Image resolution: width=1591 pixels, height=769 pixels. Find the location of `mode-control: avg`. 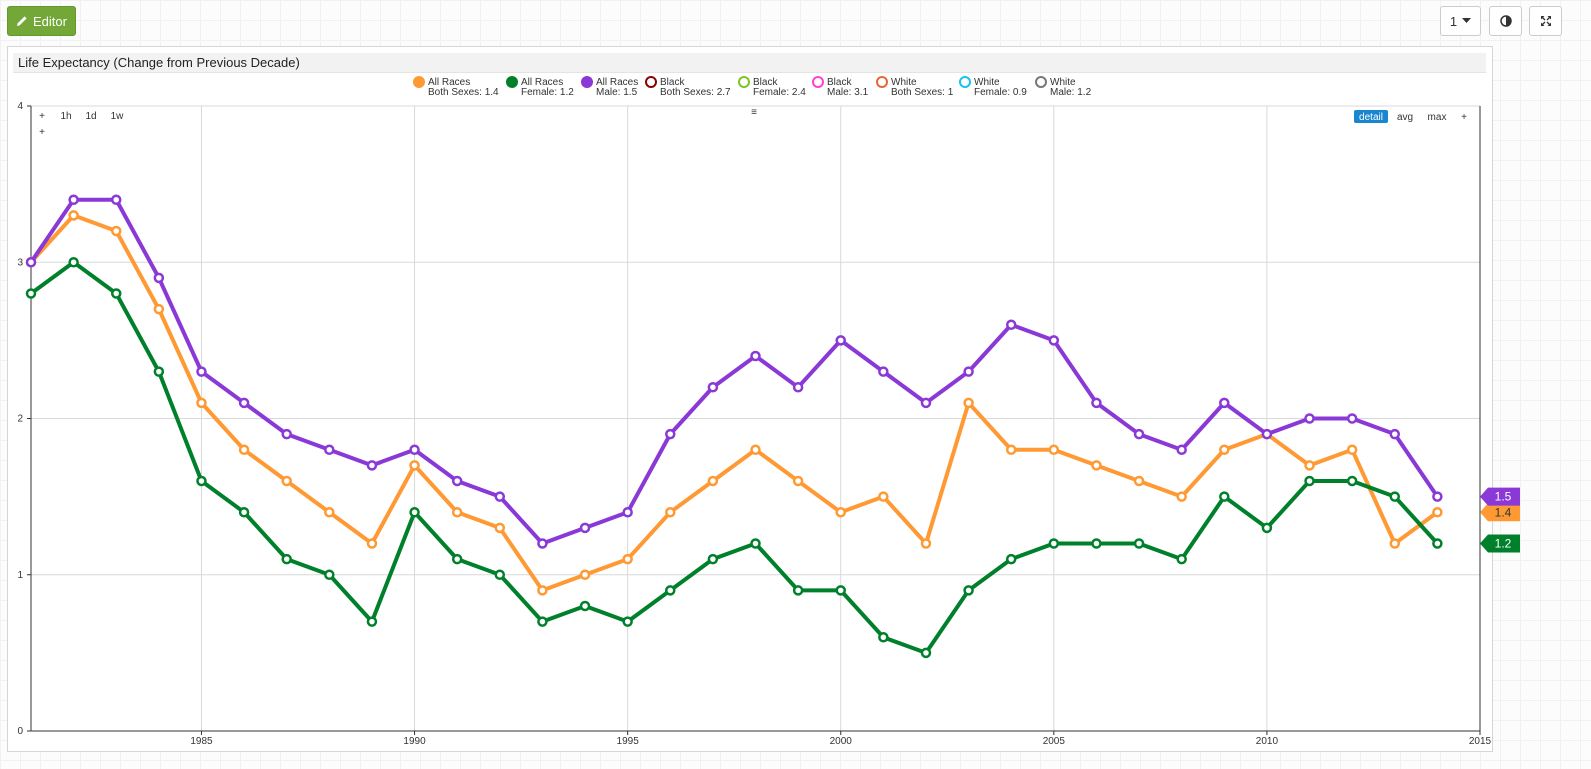

mode-control: avg is located at coordinates (1405, 117).